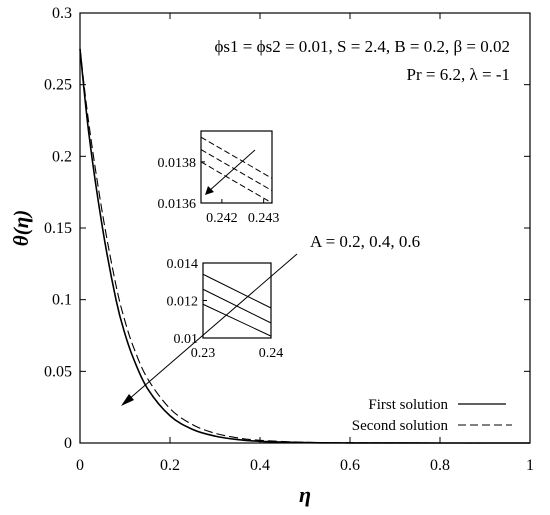  What do you see at coordinates (177, 204) in the screenshot?
I see `inset-y-tick-label: 0.0136` at bounding box center [177, 204].